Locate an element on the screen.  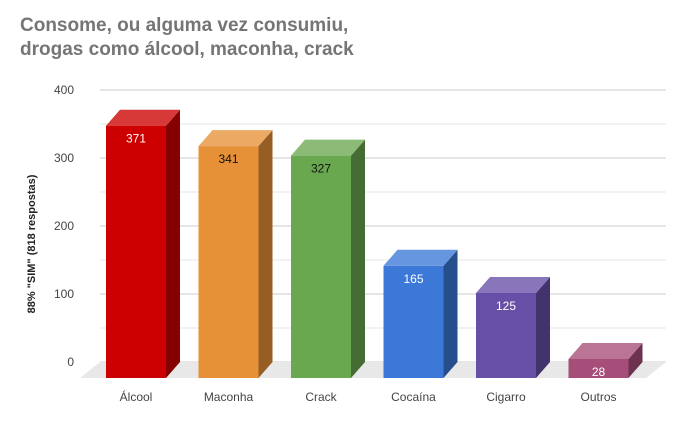
x-axis-ticks: Álcool Maconha Crack Cocaína Cigarro Outros is located at coordinates (368, 396).